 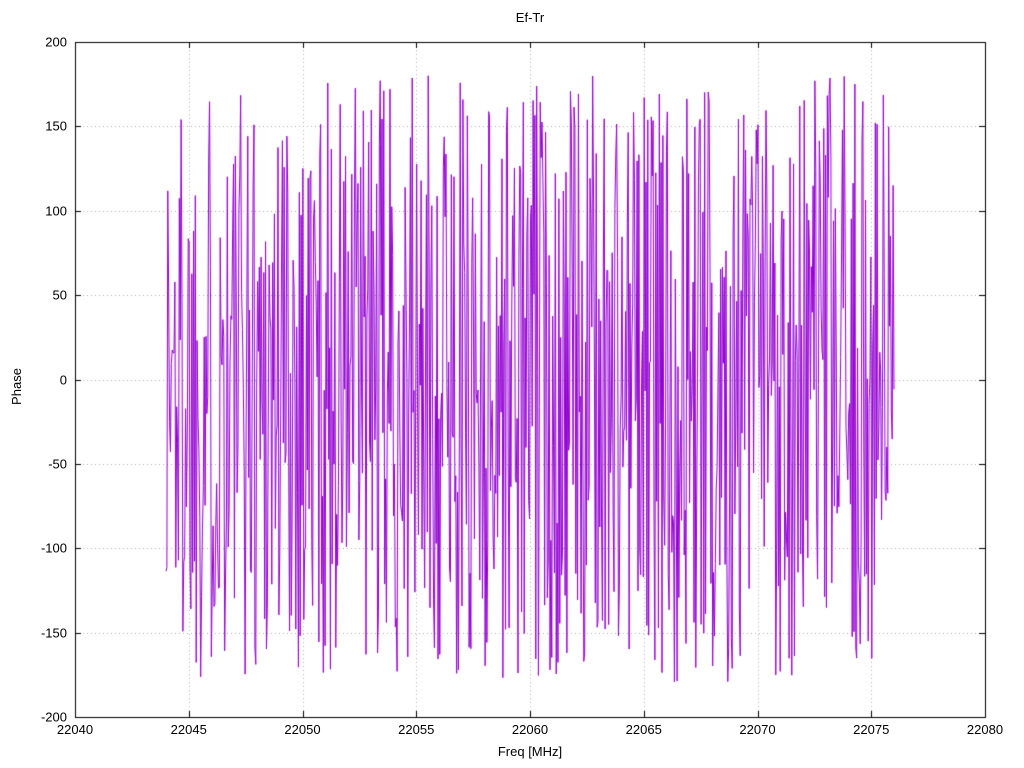 I want to click on x-tick-label: 22050, so click(x=302, y=729).